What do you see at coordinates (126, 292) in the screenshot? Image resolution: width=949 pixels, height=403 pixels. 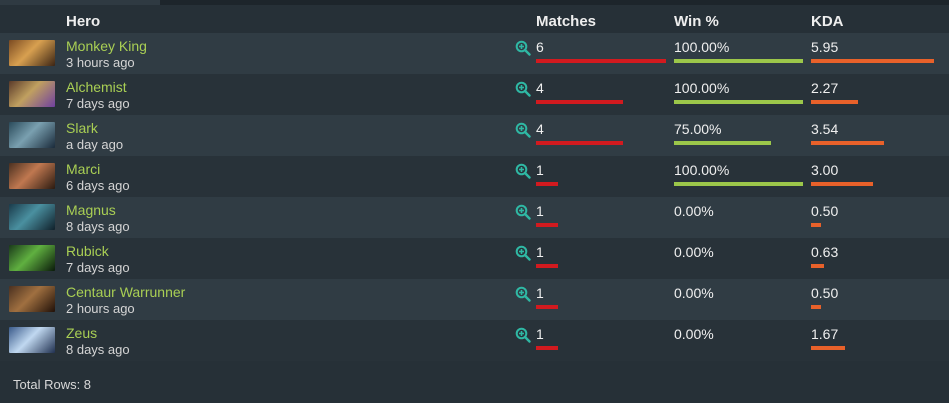 I see `hero-name-link: Centaur Warrunner` at bounding box center [126, 292].